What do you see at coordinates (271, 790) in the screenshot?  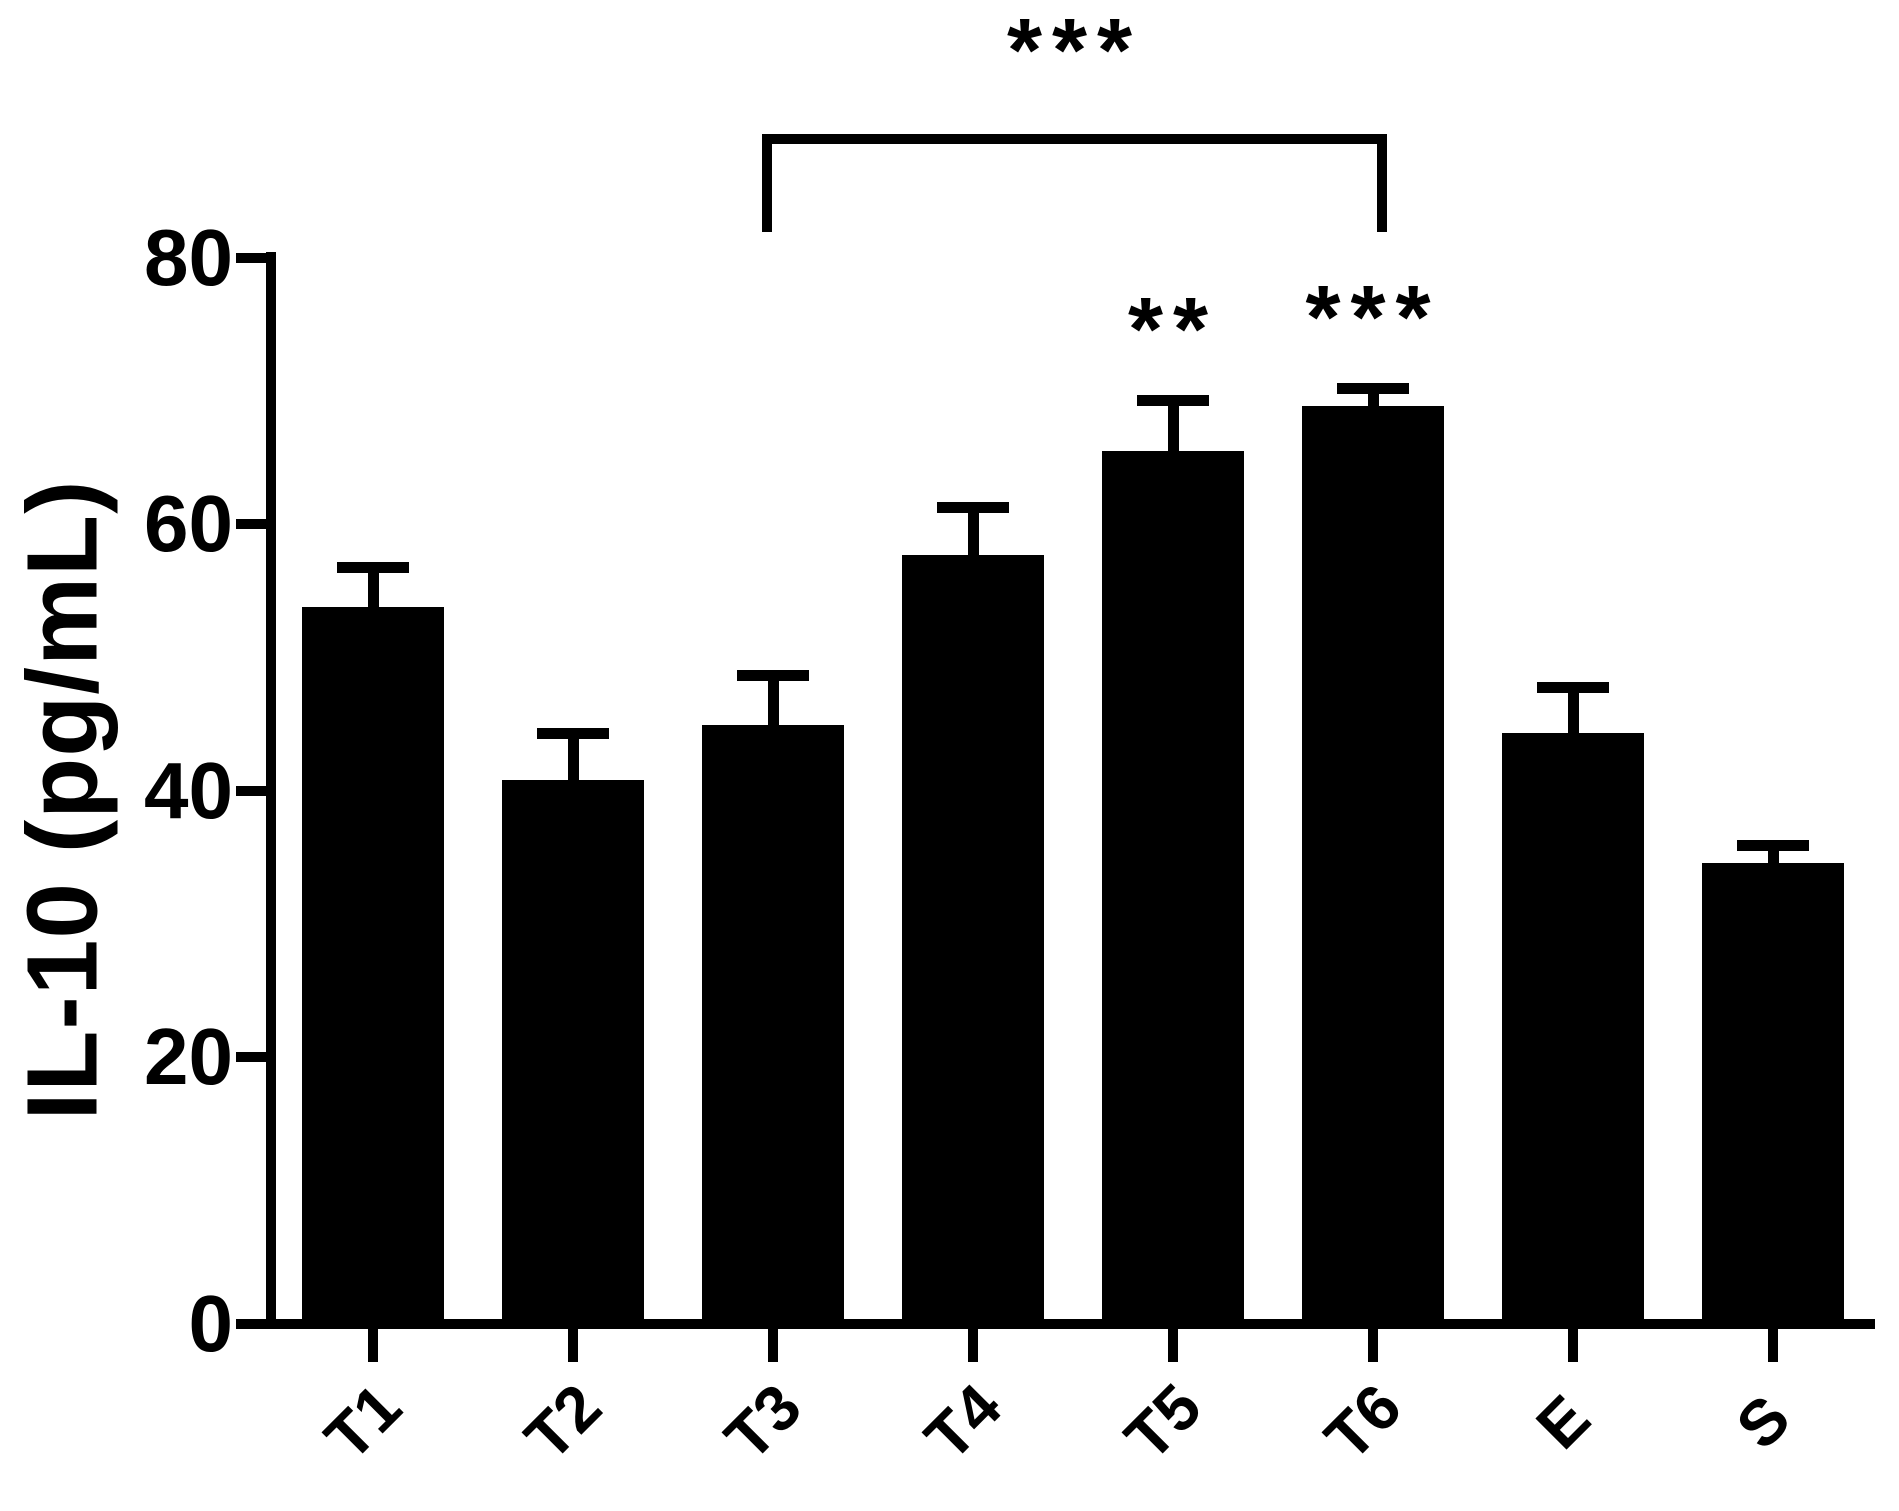 I see `y-axis-line` at bounding box center [271, 790].